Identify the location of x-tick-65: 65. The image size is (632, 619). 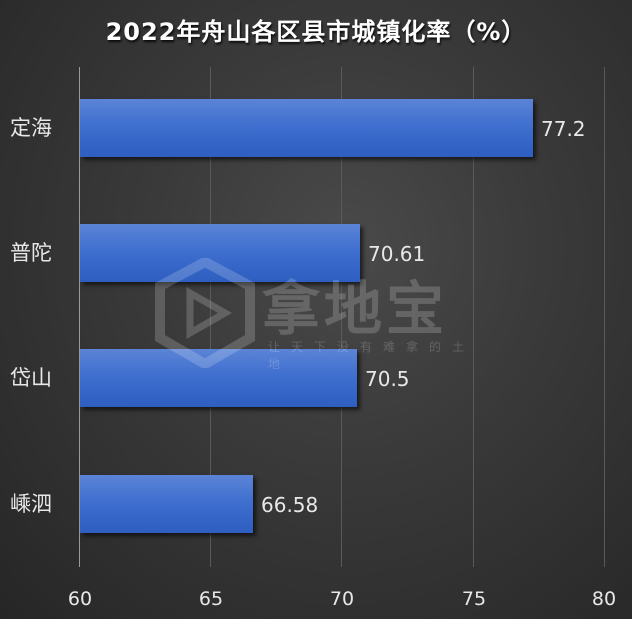
(211, 599).